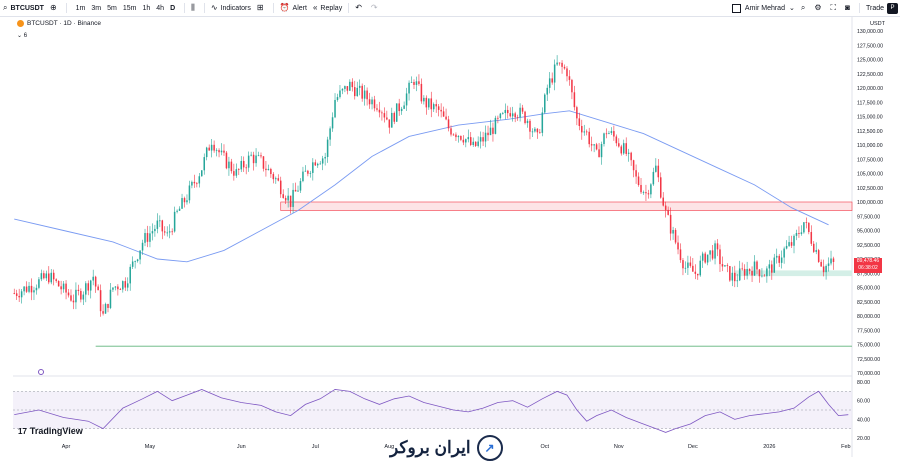 The width and height of the screenshot is (900, 471). I want to click on timeframe-1m: 1m, so click(80, 8).